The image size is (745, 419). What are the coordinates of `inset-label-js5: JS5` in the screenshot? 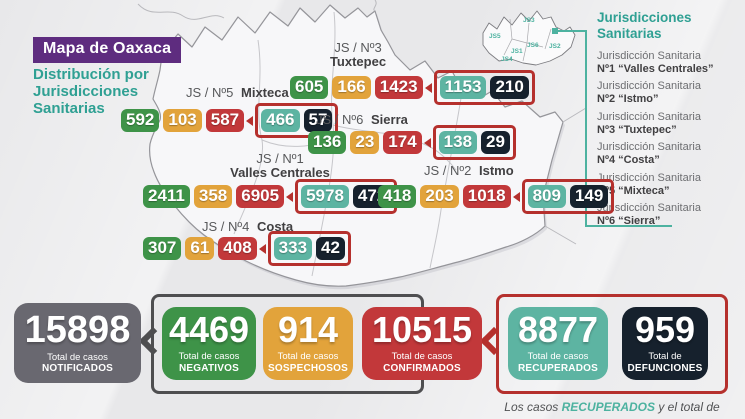 It's located at (495, 36).